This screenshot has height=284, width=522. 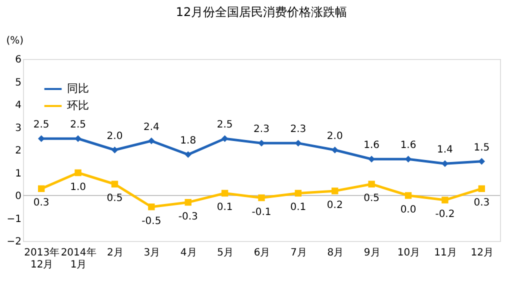 What do you see at coordinates (78, 258) in the screenshot?
I see `x-tick-label: 2014年 1月` at bounding box center [78, 258].